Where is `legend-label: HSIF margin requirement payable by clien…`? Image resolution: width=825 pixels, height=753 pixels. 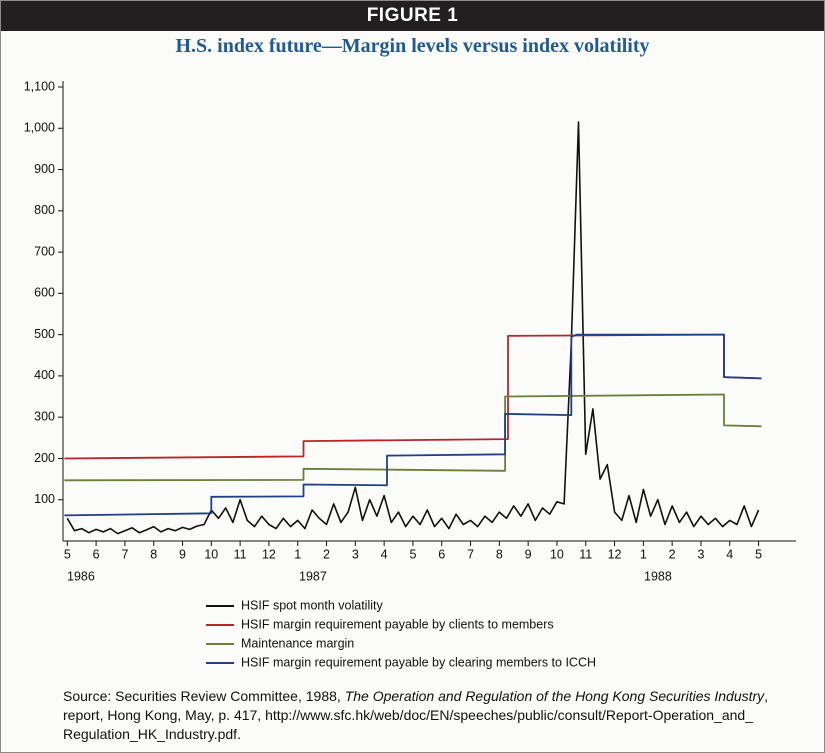
legend-label: HSIF margin requirement payable by clien… is located at coordinates (397, 624).